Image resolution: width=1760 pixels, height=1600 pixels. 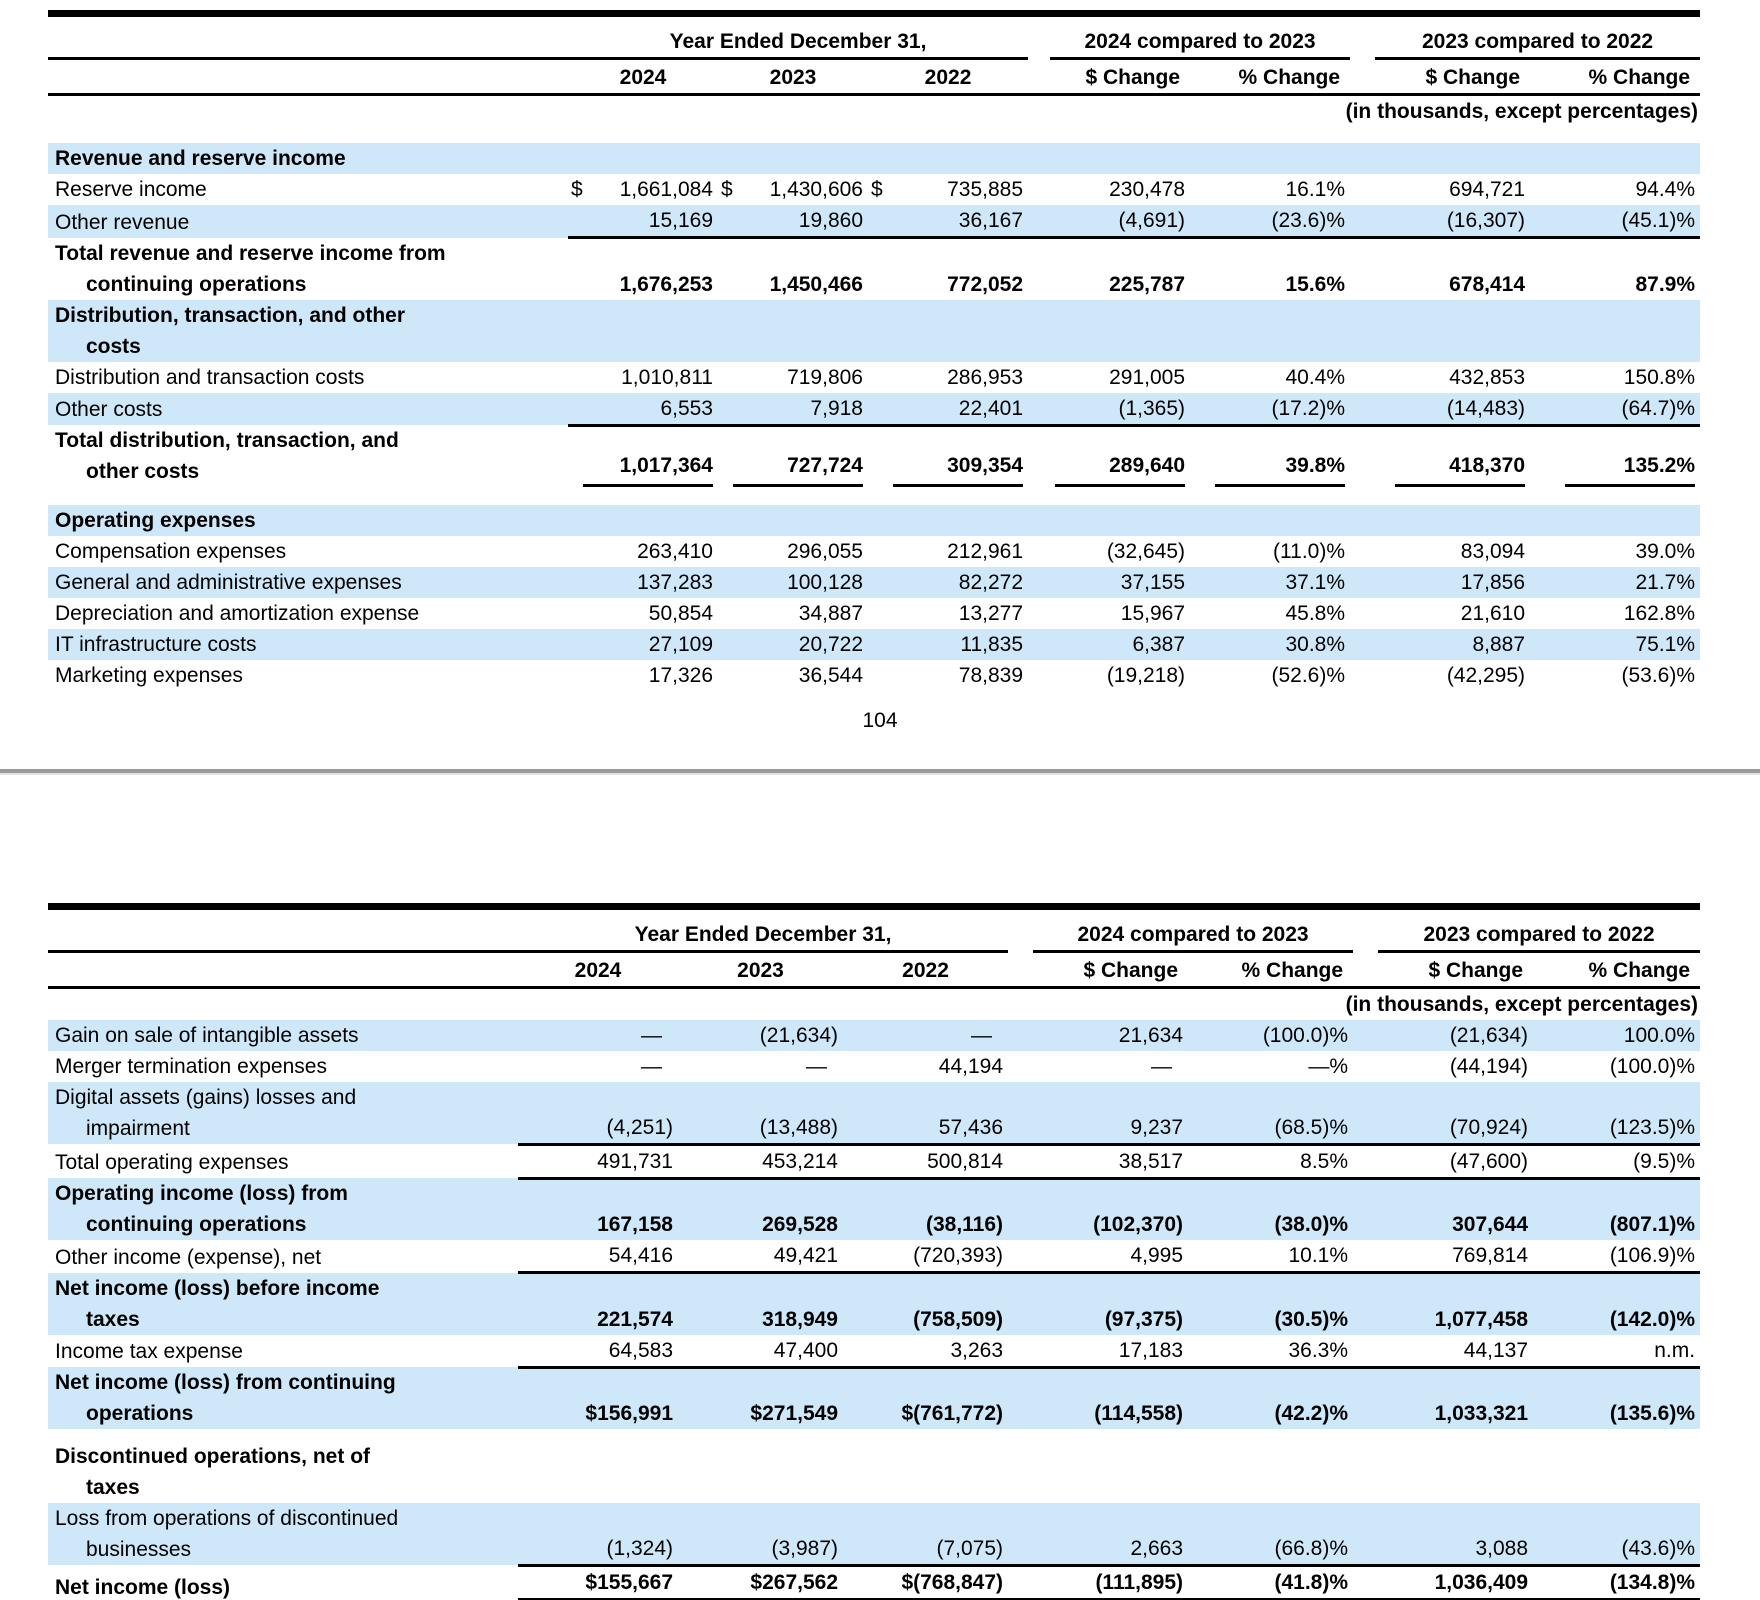 What do you see at coordinates (122, 222) in the screenshot?
I see `row-label-line: Other revenue` at bounding box center [122, 222].